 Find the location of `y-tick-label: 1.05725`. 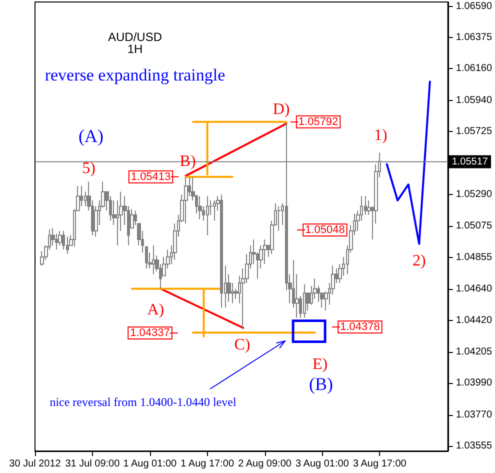

y-tick-label: 1.05725 is located at coordinates (474, 132).